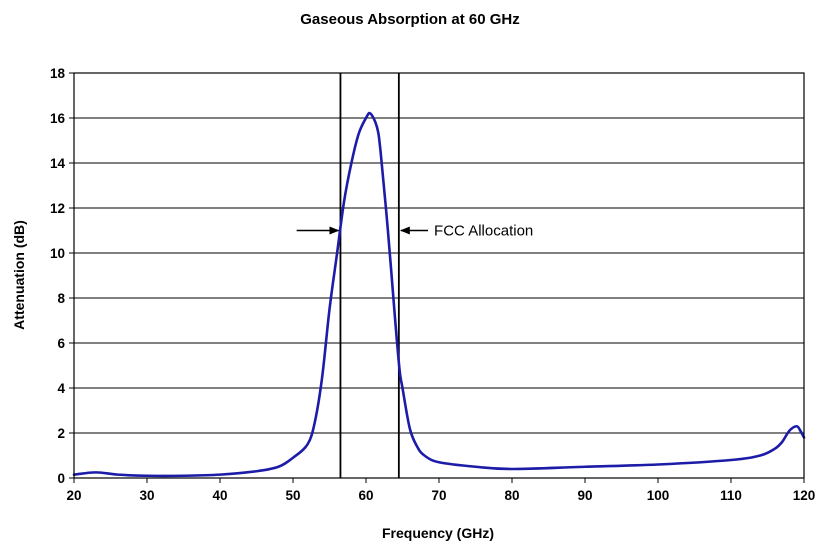 The width and height of the screenshot is (818, 544). Describe the element at coordinates (365, 495) in the screenshot. I see `x-tick-label: 60` at that location.